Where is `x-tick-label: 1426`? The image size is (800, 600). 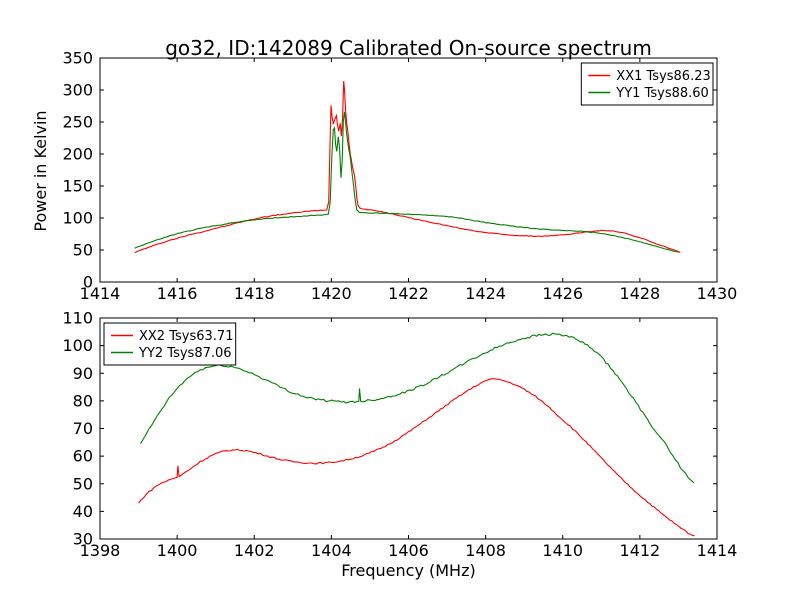
x-tick-label: 1426 is located at coordinates (562, 293).